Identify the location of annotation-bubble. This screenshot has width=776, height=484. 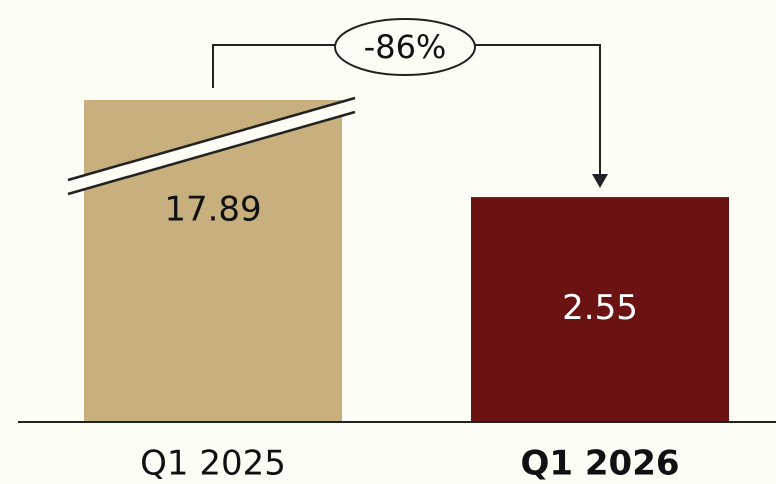
(405, 47).